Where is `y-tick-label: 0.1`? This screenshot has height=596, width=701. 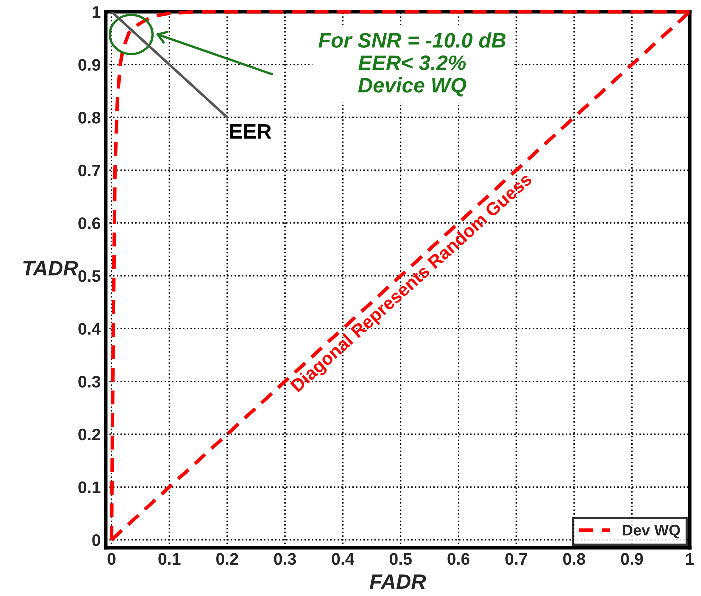
y-tick-label: 0.1 is located at coordinates (89, 488).